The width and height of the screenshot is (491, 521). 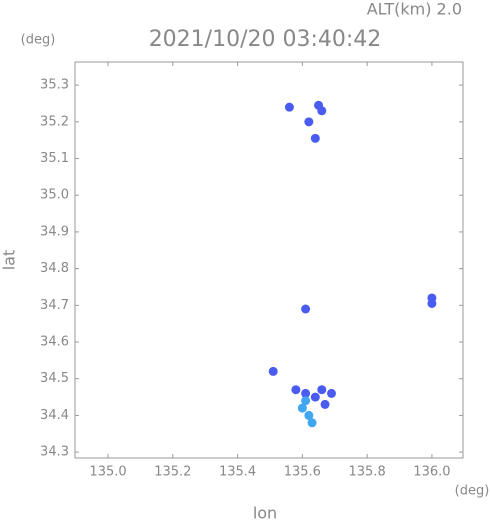 I want to click on y-tick-label: 35.2, so click(x=54, y=121).